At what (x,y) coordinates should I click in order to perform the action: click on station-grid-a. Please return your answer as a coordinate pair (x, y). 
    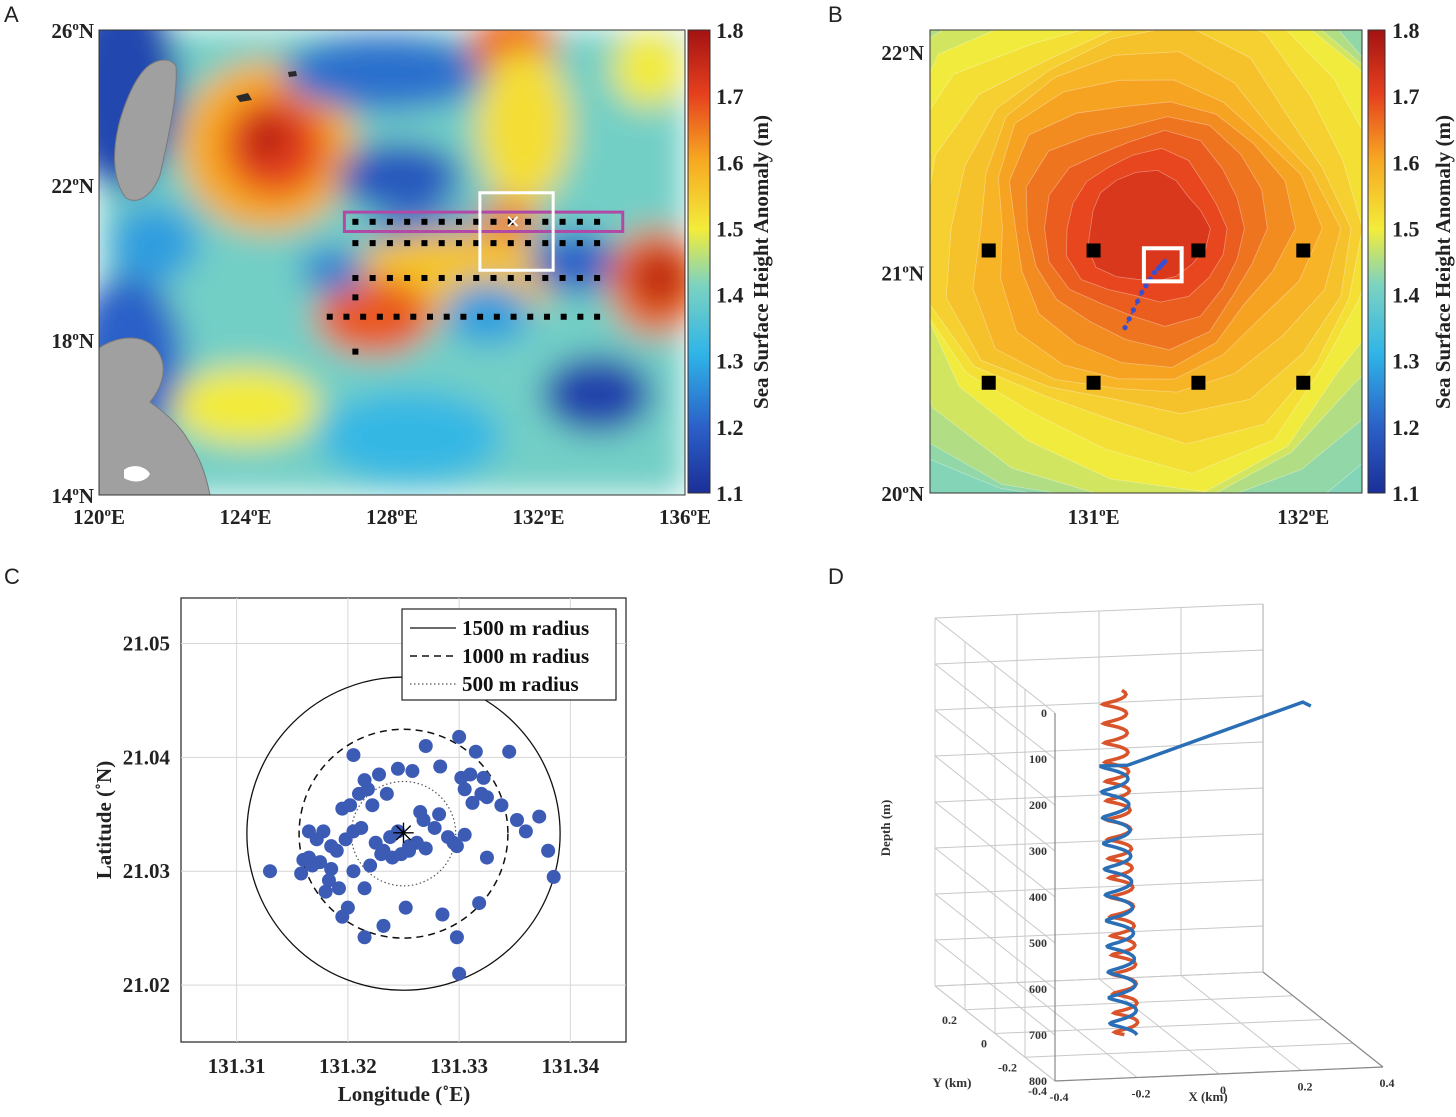
    Looking at the image, I should click on (463, 286).